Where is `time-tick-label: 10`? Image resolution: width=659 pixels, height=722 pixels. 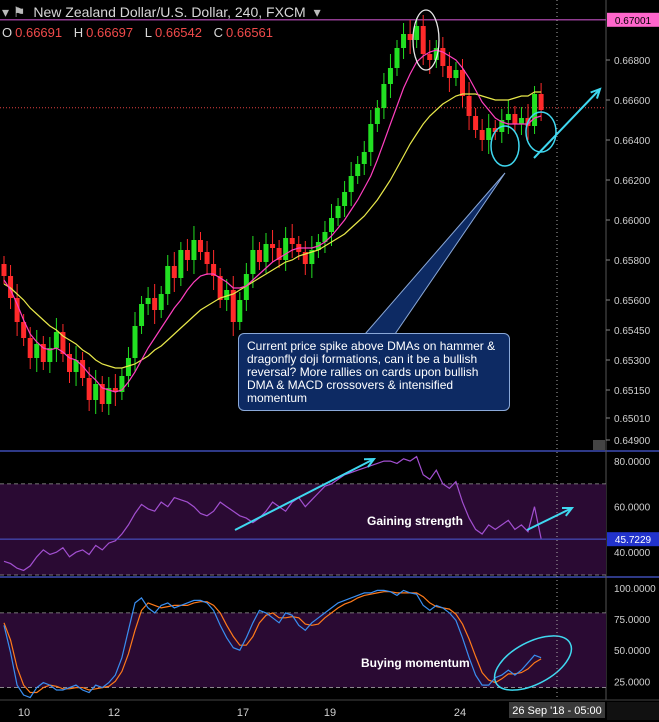
time-tick-label: 10 is located at coordinates (24, 713).